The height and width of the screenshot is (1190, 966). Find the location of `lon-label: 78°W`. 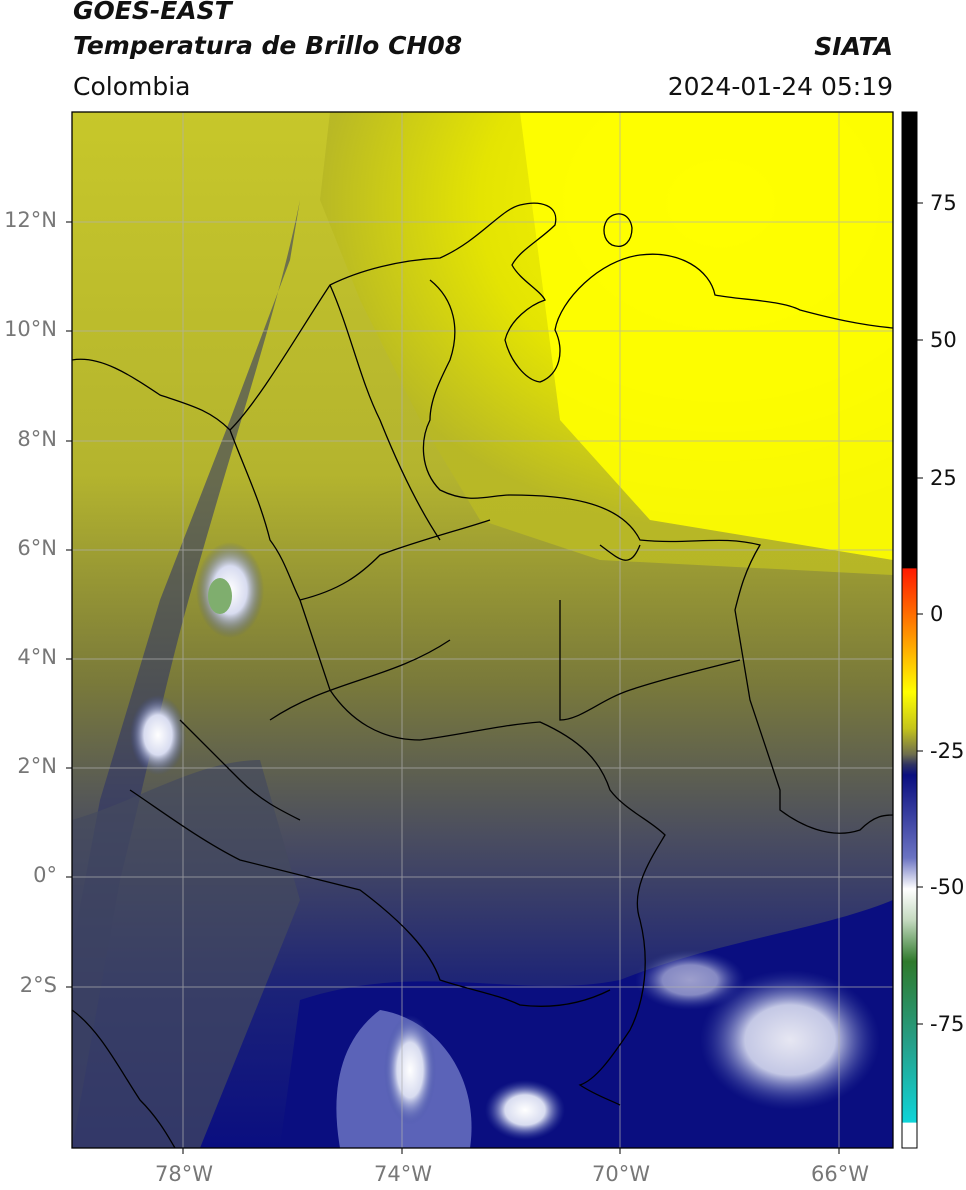

lon-label: 78°W is located at coordinates (184, 1174).